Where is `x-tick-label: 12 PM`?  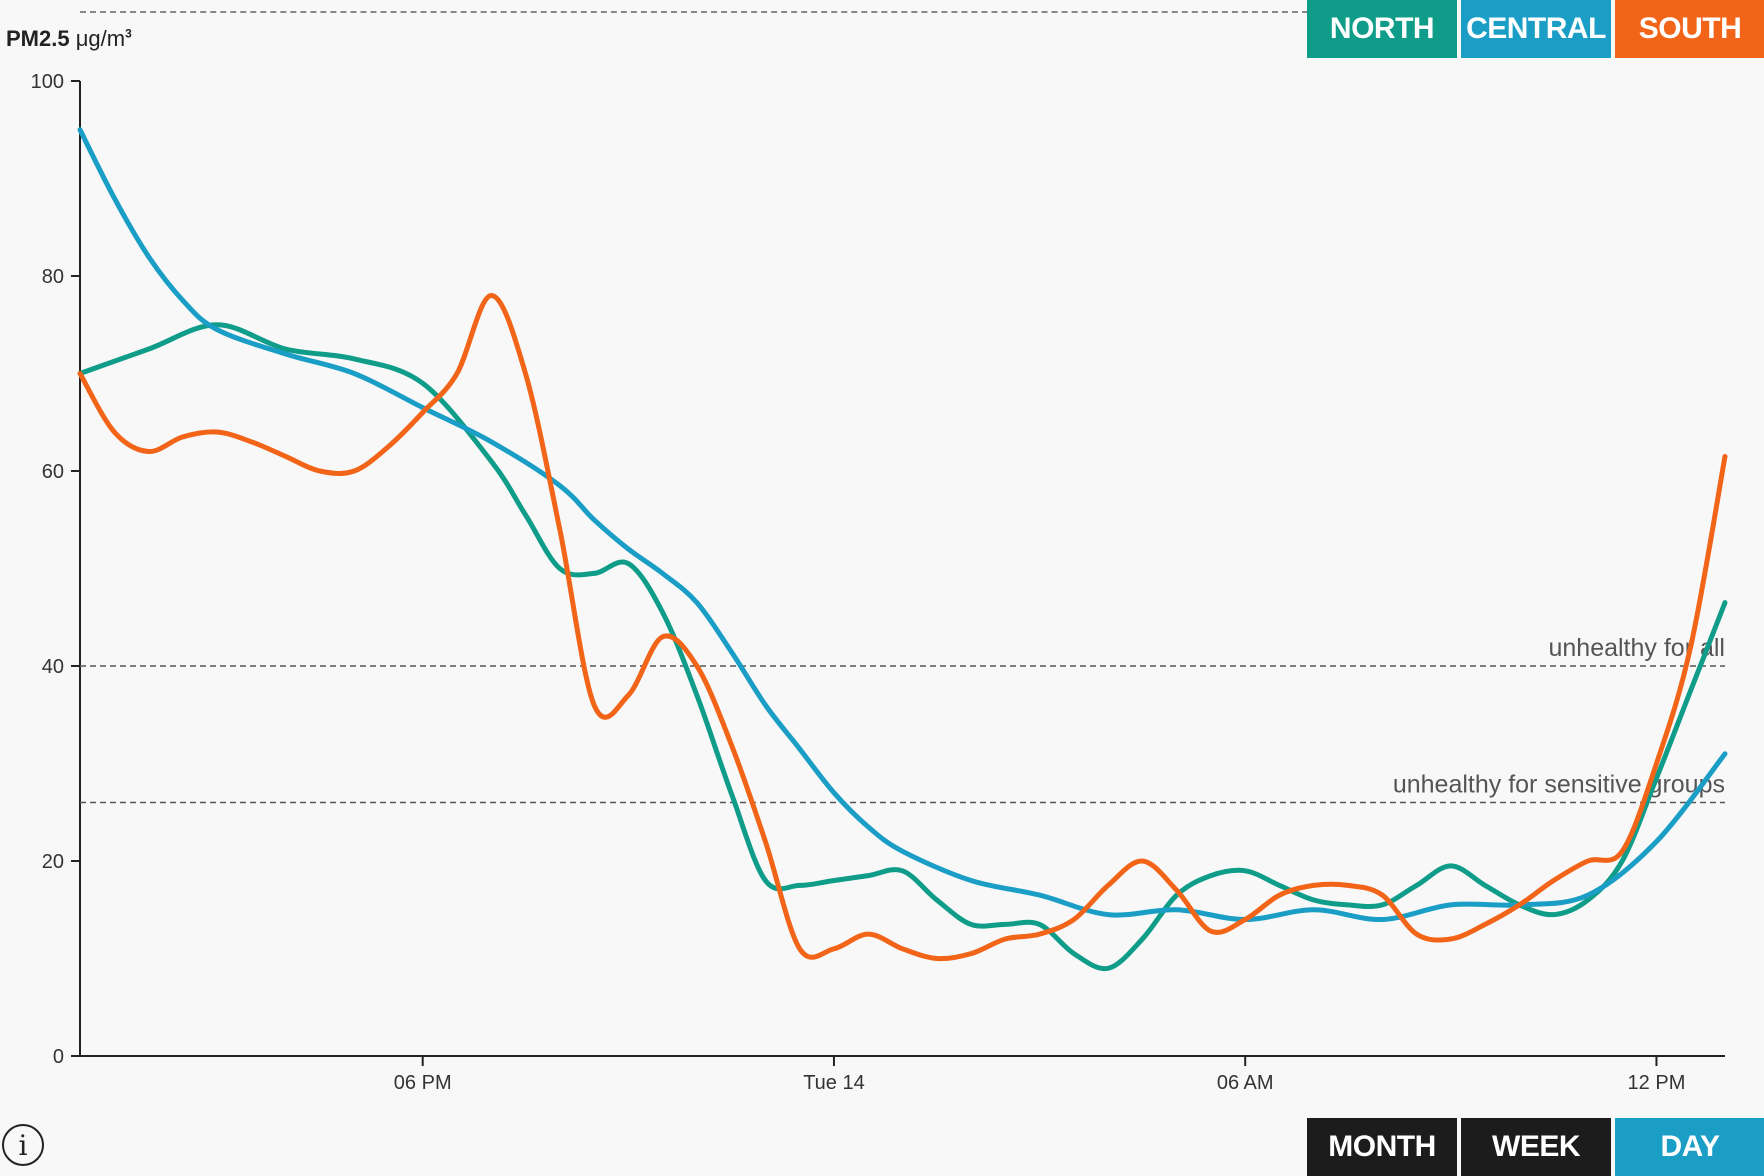
x-tick-label: 12 PM is located at coordinates (1657, 1083).